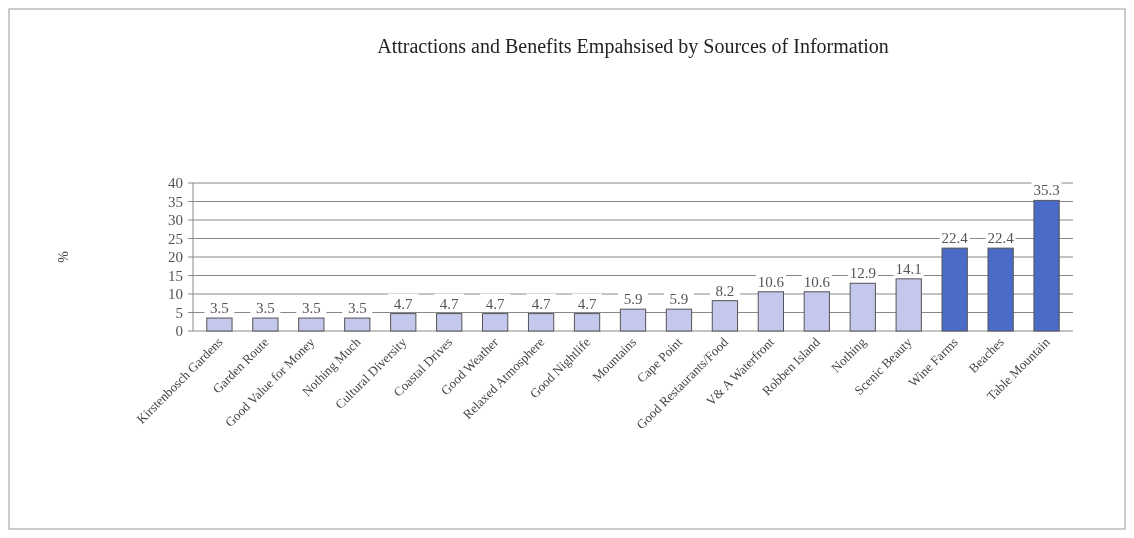  I want to click on y-axis-title: %, so click(63, 256).